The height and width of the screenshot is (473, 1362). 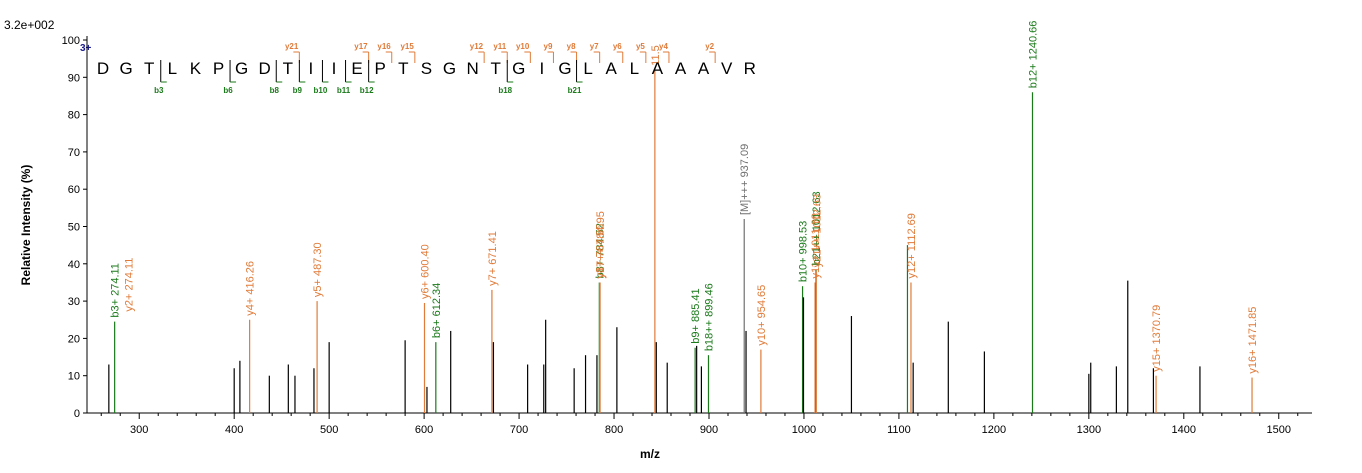 What do you see at coordinates (804, 430) in the screenshot?
I see `x-tick-label: 1000` at bounding box center [804, 430].